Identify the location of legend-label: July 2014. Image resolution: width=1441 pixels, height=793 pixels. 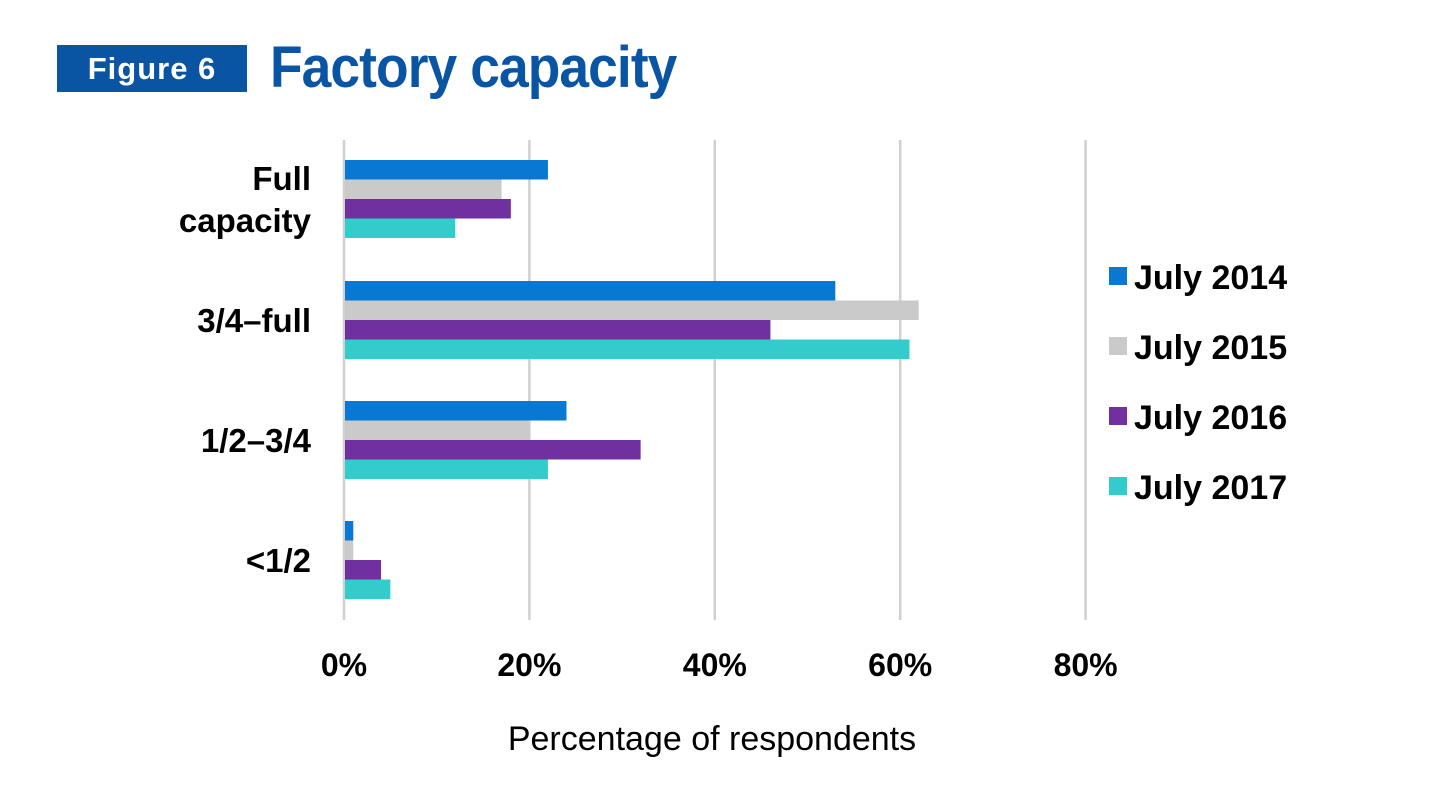
(1210, 278).